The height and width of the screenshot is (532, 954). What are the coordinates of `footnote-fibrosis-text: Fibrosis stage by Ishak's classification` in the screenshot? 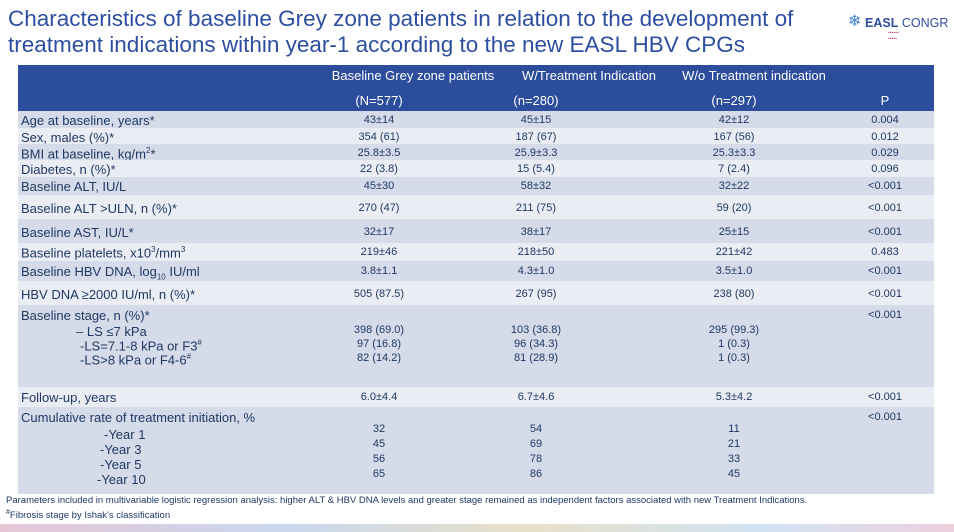 It's located at (90, 516).